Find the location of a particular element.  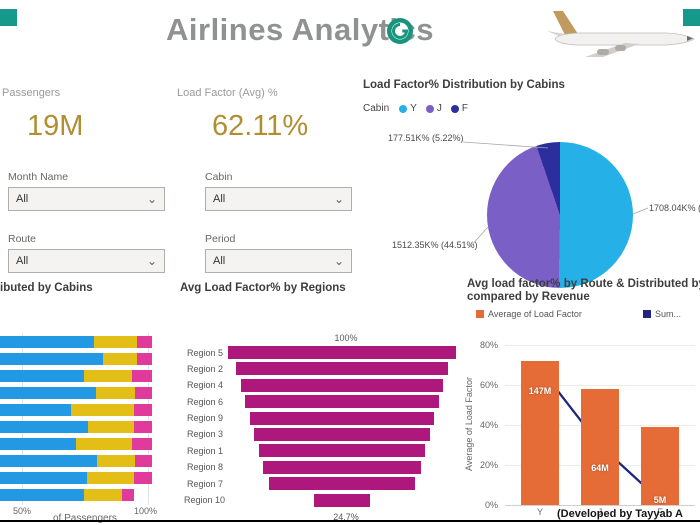

slicer-period-dropdown: All ⌄ is located at coordinates (278, 261).